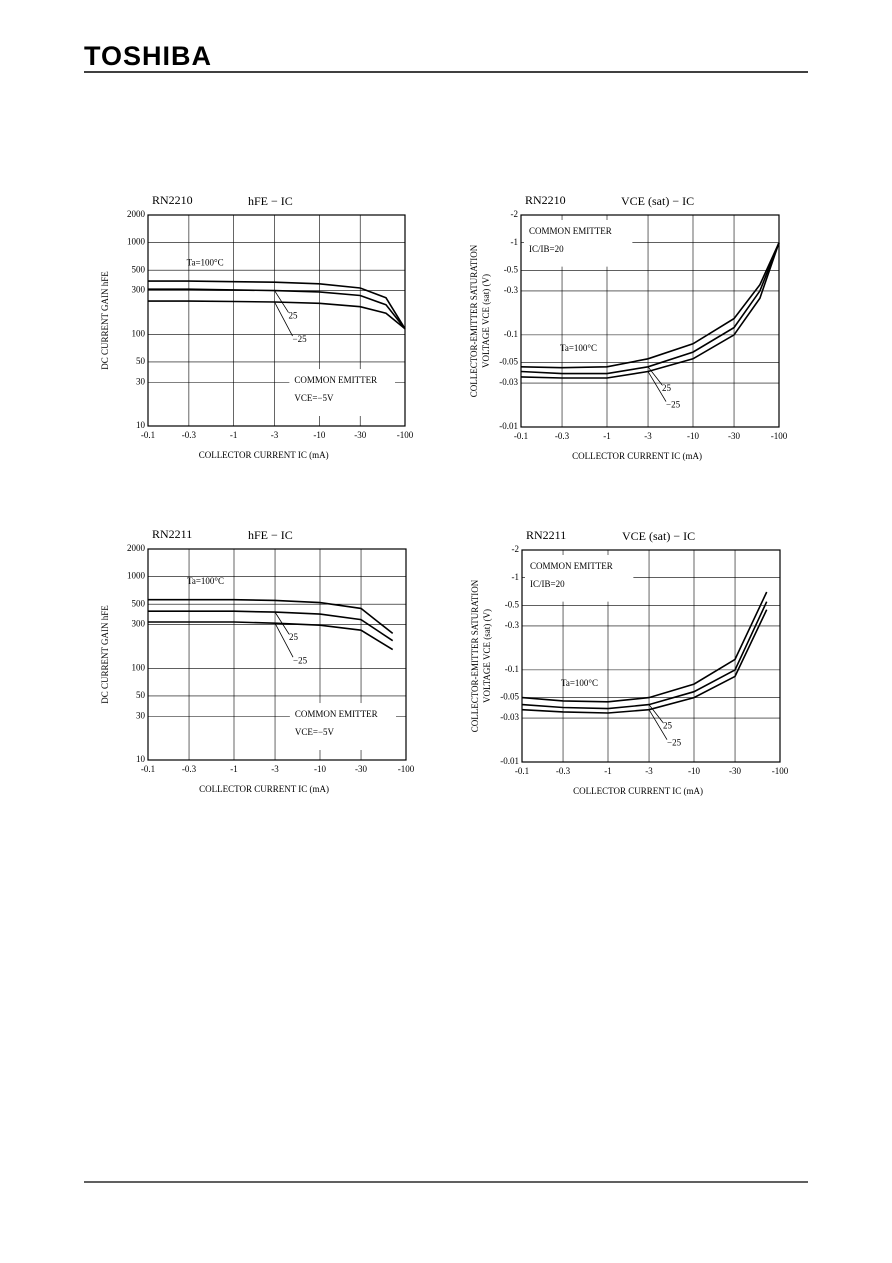  I want to click on logo: TOSHIBA, so click(148, 56).